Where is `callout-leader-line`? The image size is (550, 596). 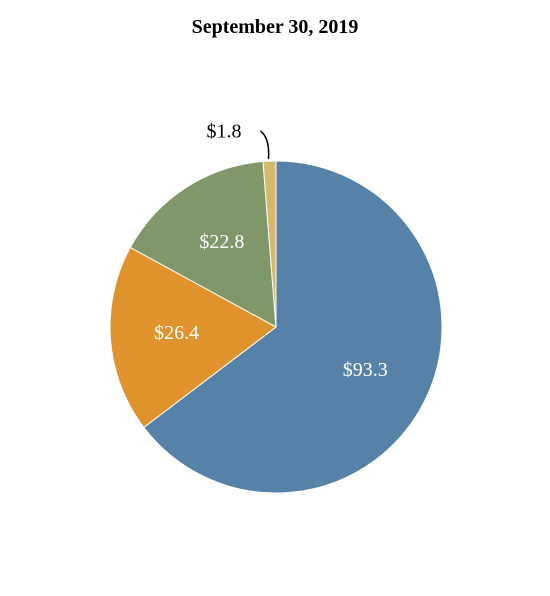 callout-leader-line is located at coordinates (265, 145).